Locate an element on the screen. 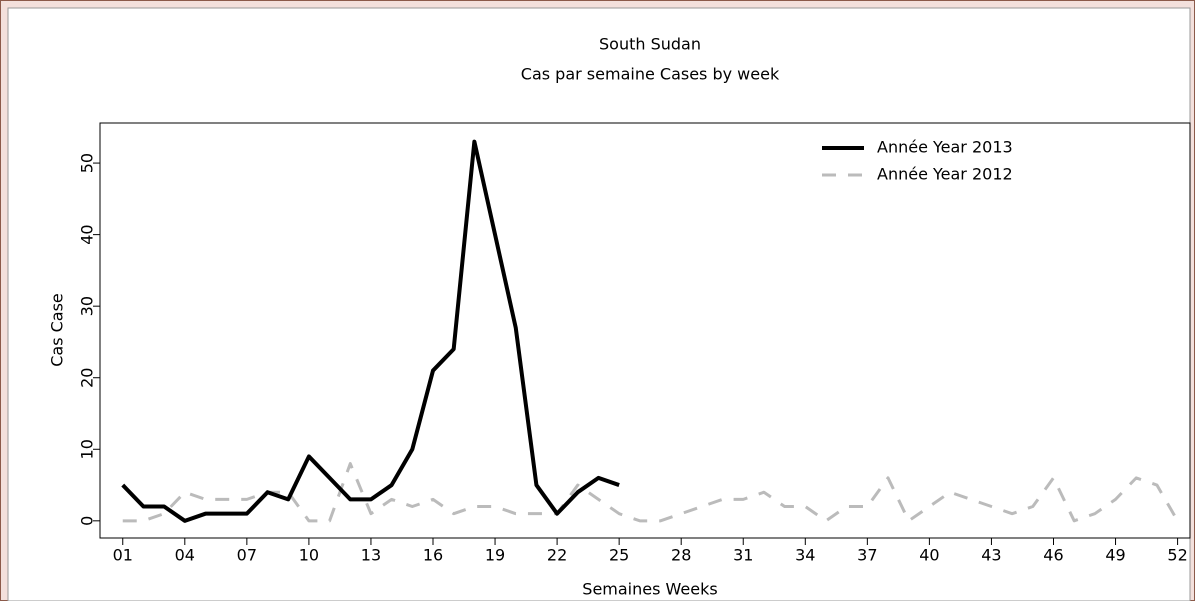 The height and width of the screenshot is (601, 1195). x-tick-label: 52 is located at coordinates (1177, 555).